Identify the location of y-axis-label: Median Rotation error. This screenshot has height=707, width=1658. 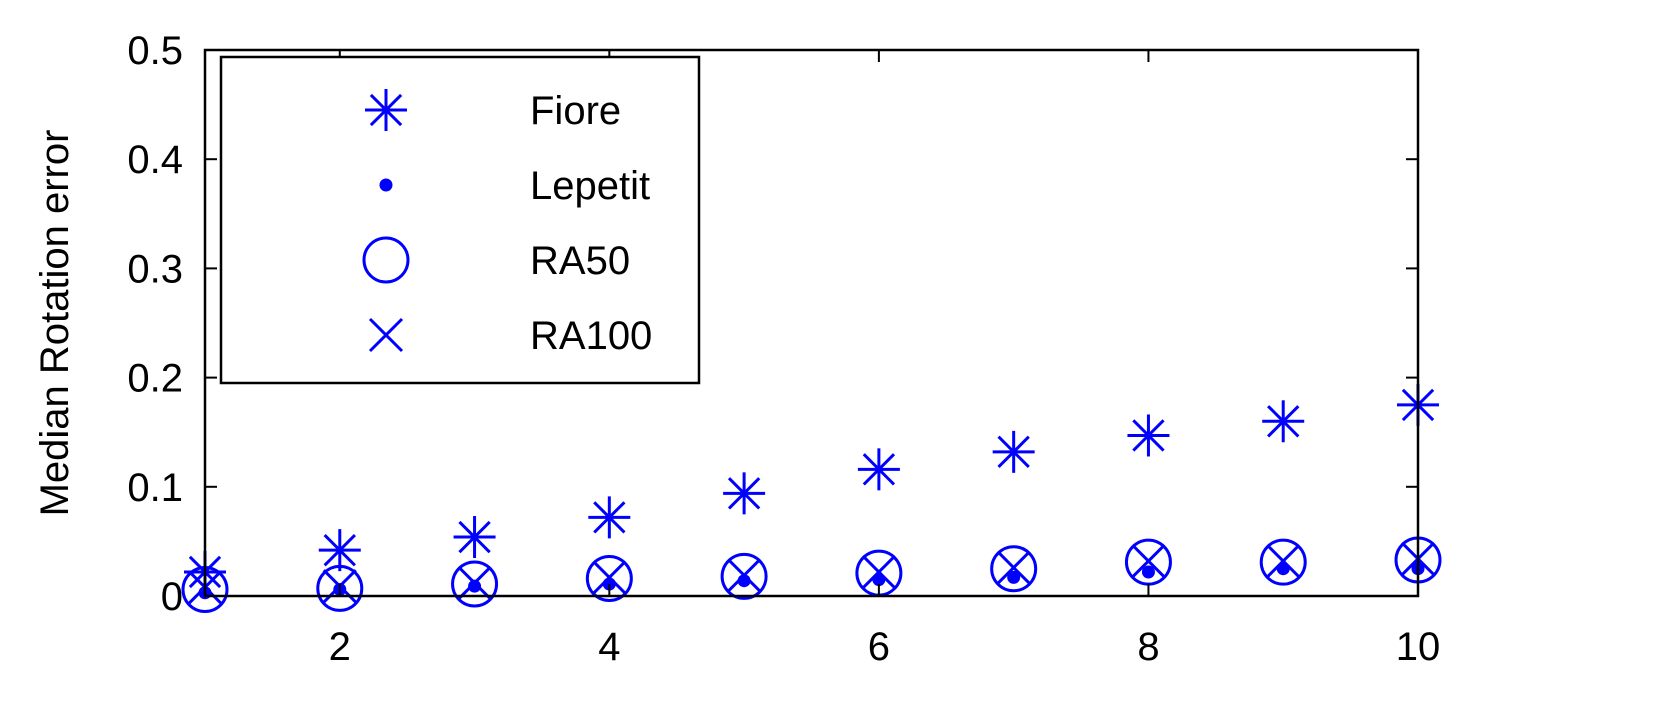
(55, 323).